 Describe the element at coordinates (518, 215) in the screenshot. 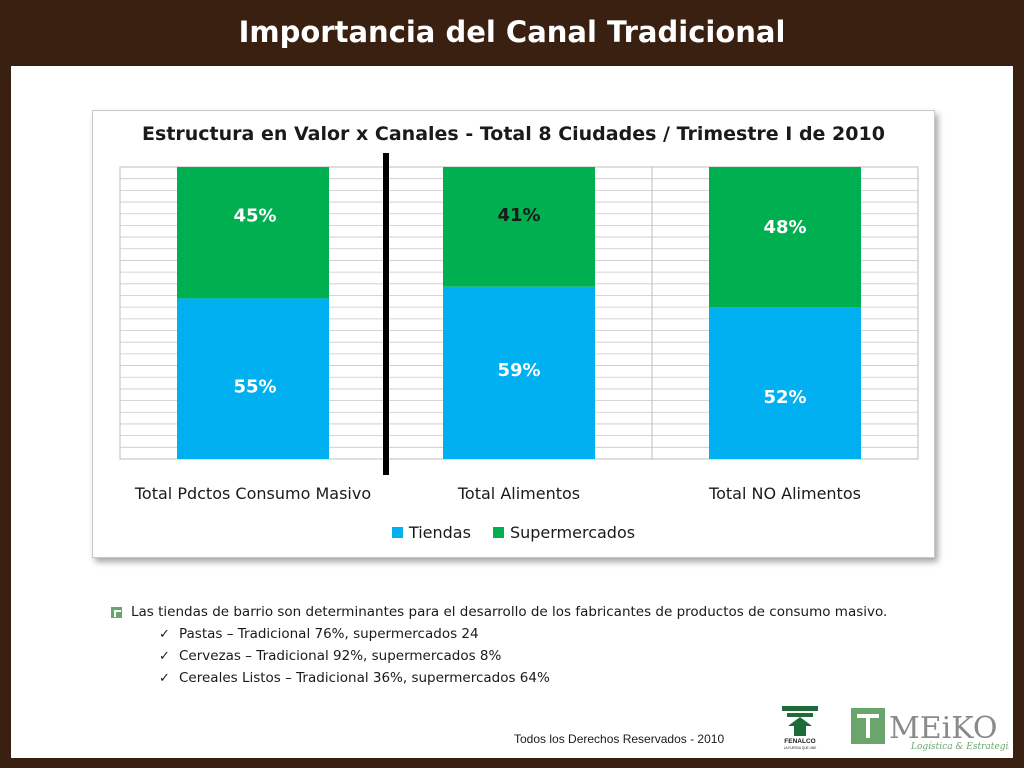

I see `data-label: 41%` at that location.